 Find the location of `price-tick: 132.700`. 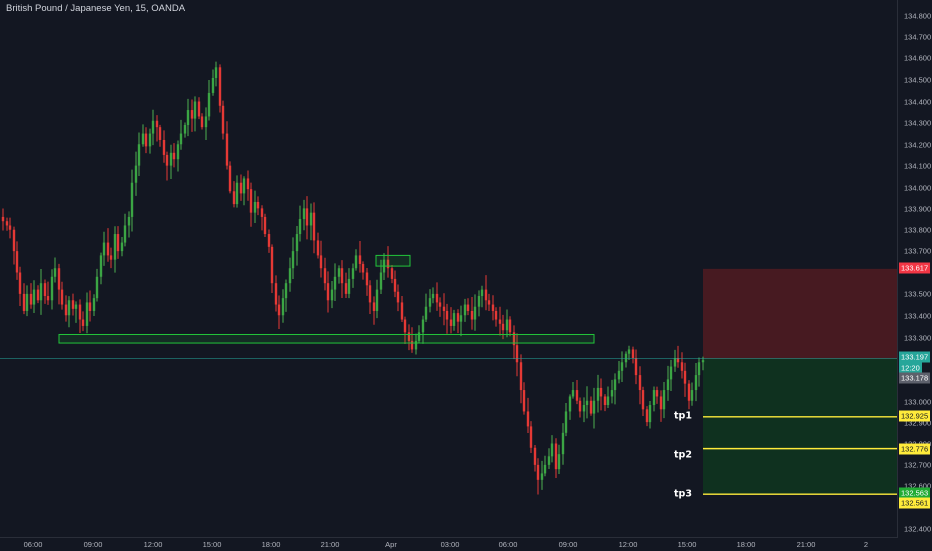

price-tick: 132.700 is located at coordinates (918, 465).